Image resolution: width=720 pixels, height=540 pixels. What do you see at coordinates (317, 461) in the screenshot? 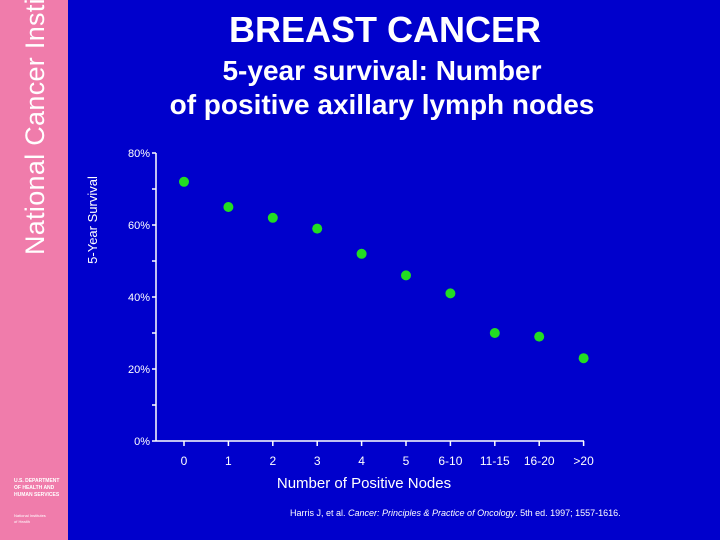
I see `x-tick-label: 3` at bounding box center [317, 461].